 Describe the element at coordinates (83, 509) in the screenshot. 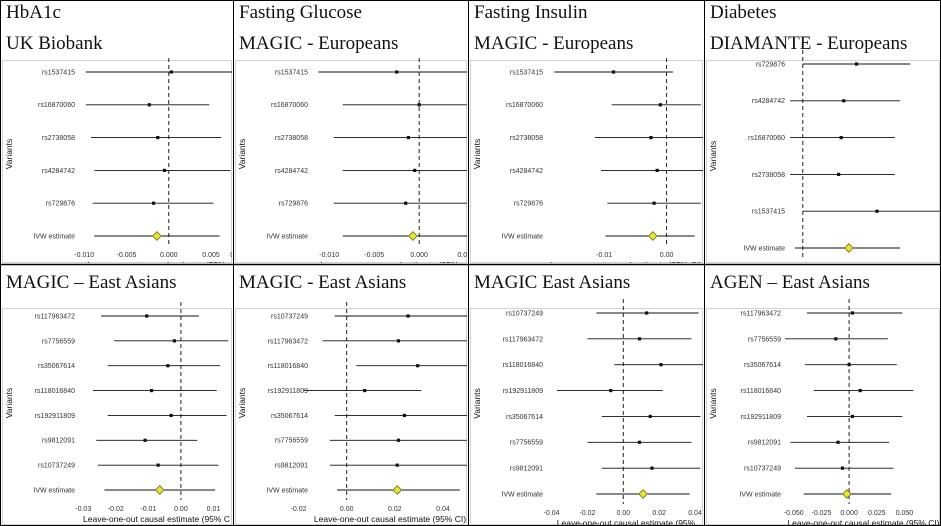

I see `x-tick-label: -0.03` at that location.